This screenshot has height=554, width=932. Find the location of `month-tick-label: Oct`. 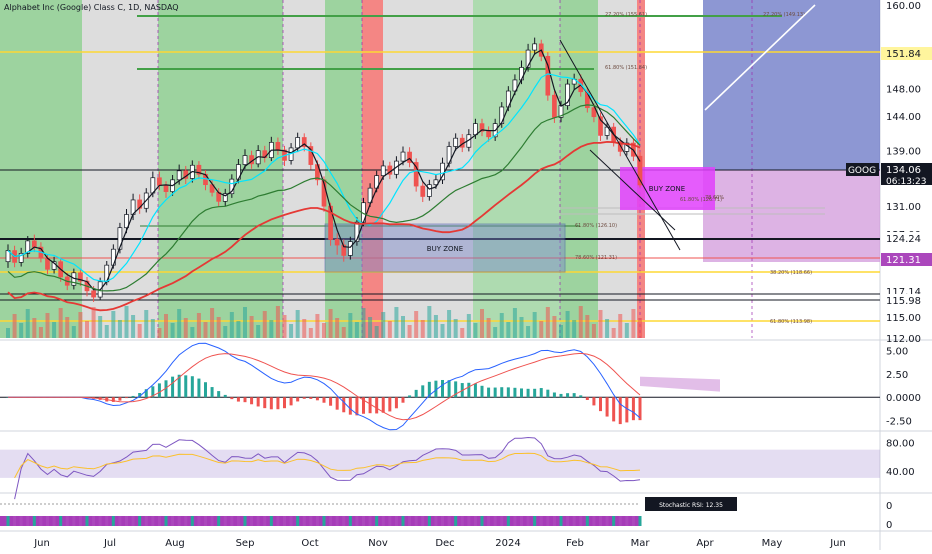

month-tick-label: Oct is located at coordinates (309, 543).